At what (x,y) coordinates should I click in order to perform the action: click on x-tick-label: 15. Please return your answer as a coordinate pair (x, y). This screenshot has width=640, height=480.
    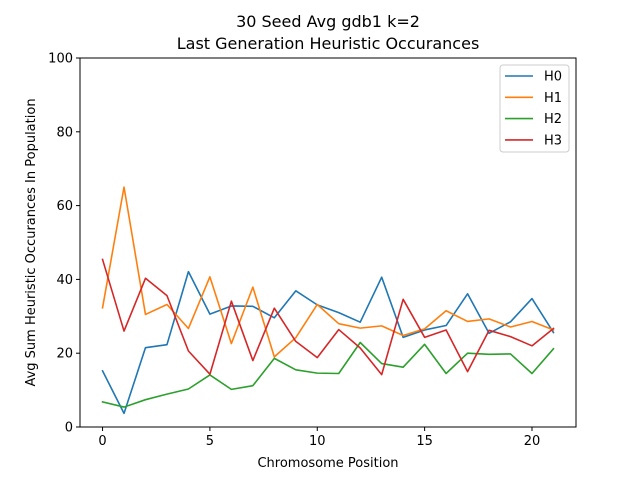
    Looking at the image, I should click on (424, 441).